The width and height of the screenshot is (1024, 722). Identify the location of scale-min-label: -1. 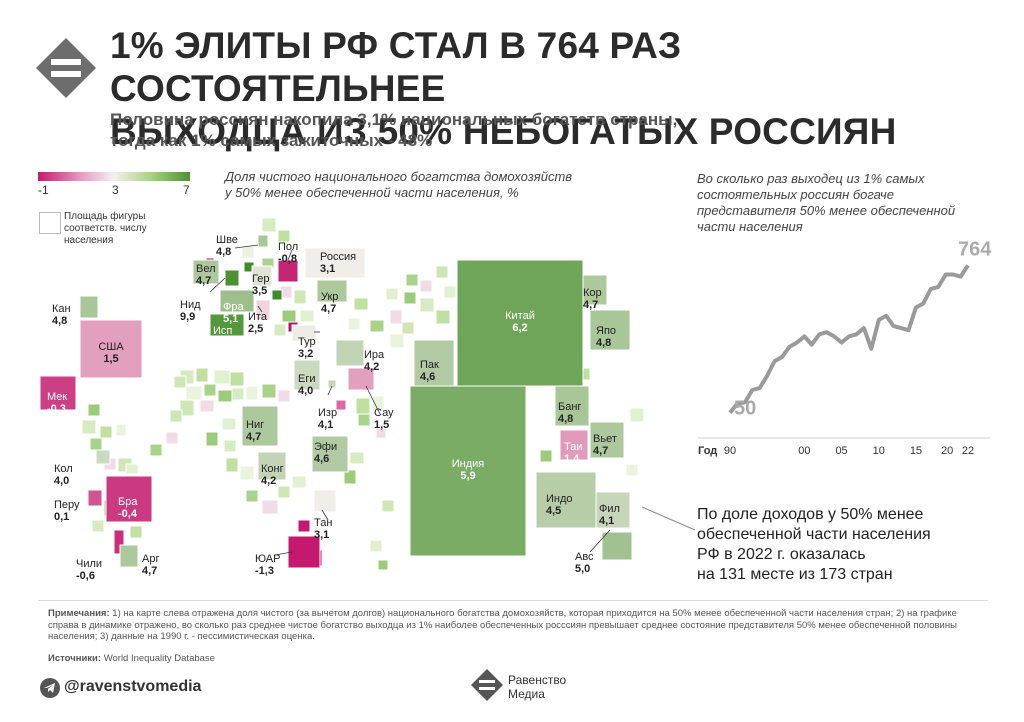
(43, 190).